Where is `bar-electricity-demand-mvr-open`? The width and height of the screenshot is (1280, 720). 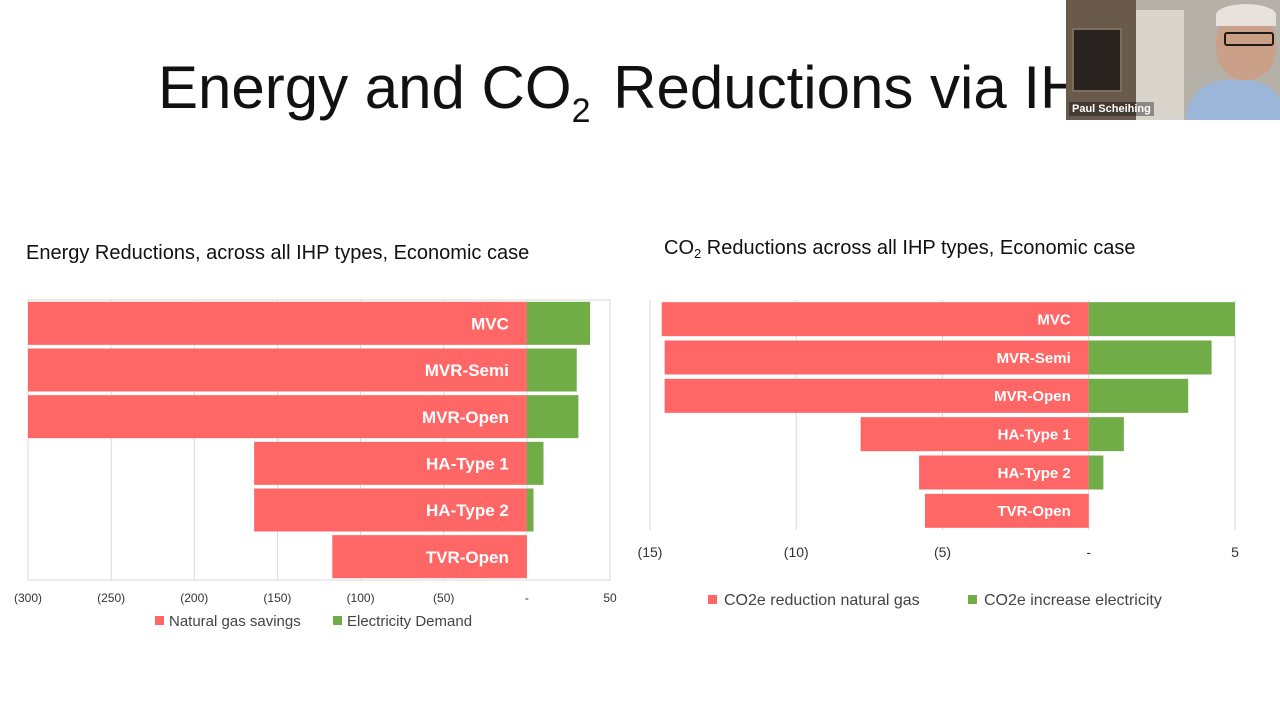 bar-electricity-demand-mvr-open is located at coordinates (552, 417).